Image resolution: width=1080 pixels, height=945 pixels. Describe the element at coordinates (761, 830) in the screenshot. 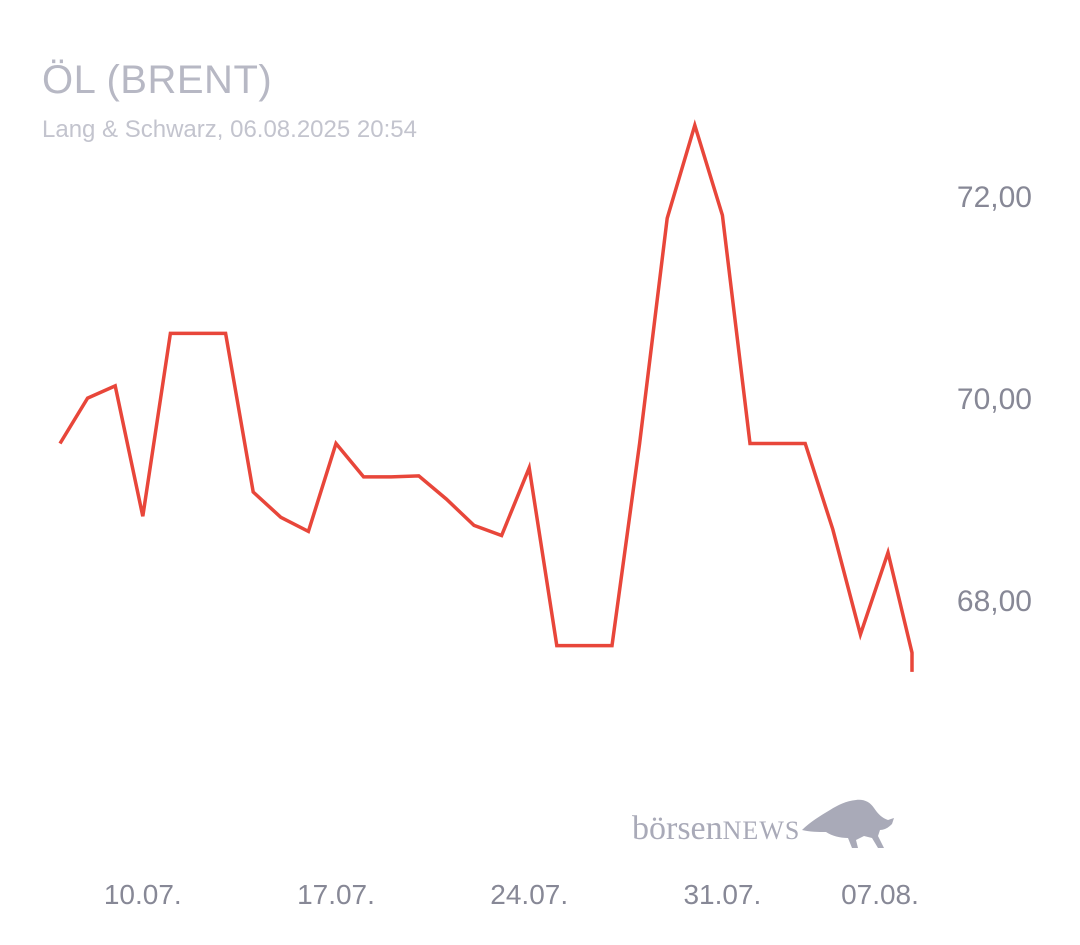

I see `logo-text-part-2: NEWS` at that location.